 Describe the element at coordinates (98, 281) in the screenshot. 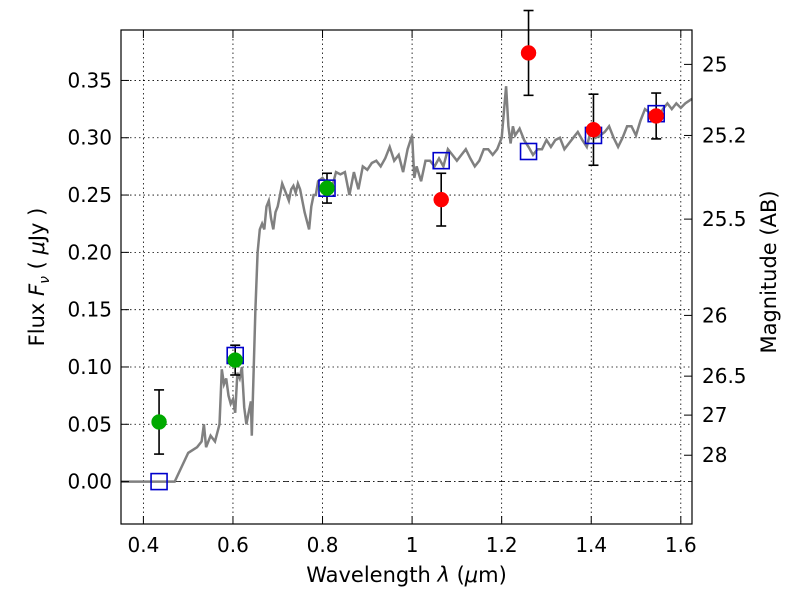

I see `y-axis-ticks: 0.00 0.05 0.10 0.15 0.20 0.25 0.30 0.35` at that location.